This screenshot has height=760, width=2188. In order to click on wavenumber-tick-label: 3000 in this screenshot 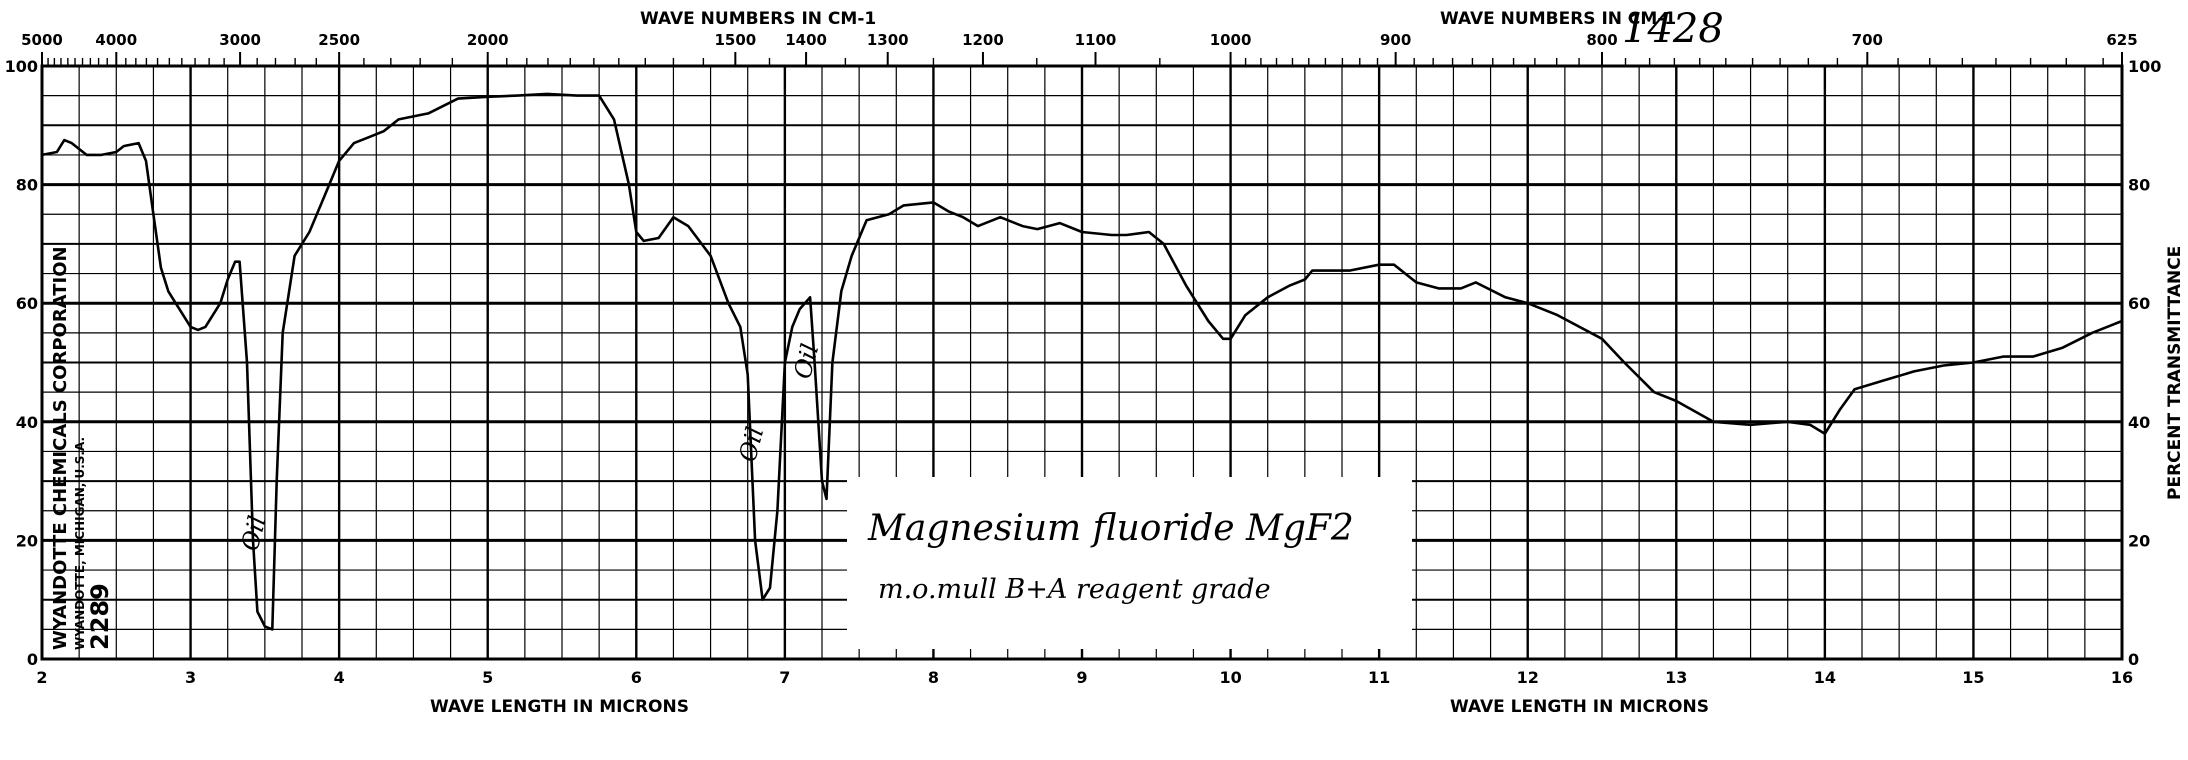, I will do `click(240, 40)`.